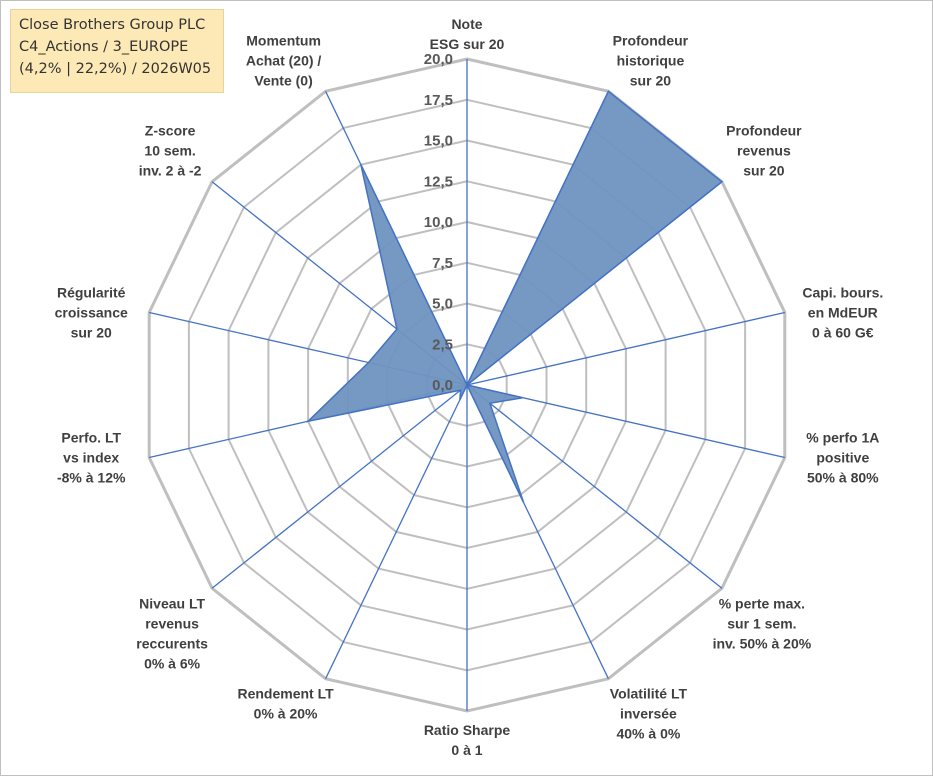 Image resolution: width=933 pixels, height=776 pixels. What do you see at coordinates (442, 344) in the screenshot?
I see `tick-label: 2,5` at bounding box center [442, 344].